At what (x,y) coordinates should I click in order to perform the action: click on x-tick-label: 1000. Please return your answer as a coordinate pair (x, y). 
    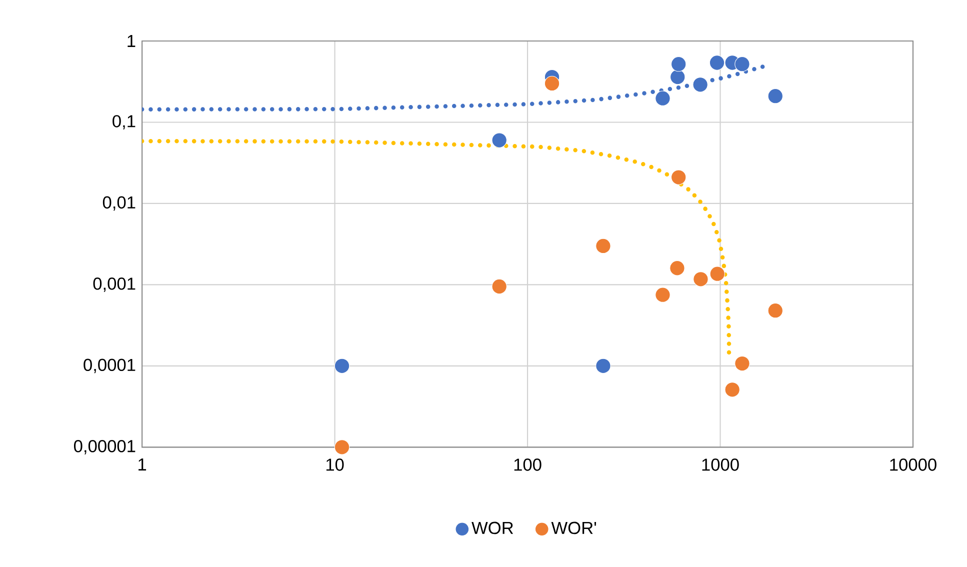
    Looking at the image, I should click on (720, 464).